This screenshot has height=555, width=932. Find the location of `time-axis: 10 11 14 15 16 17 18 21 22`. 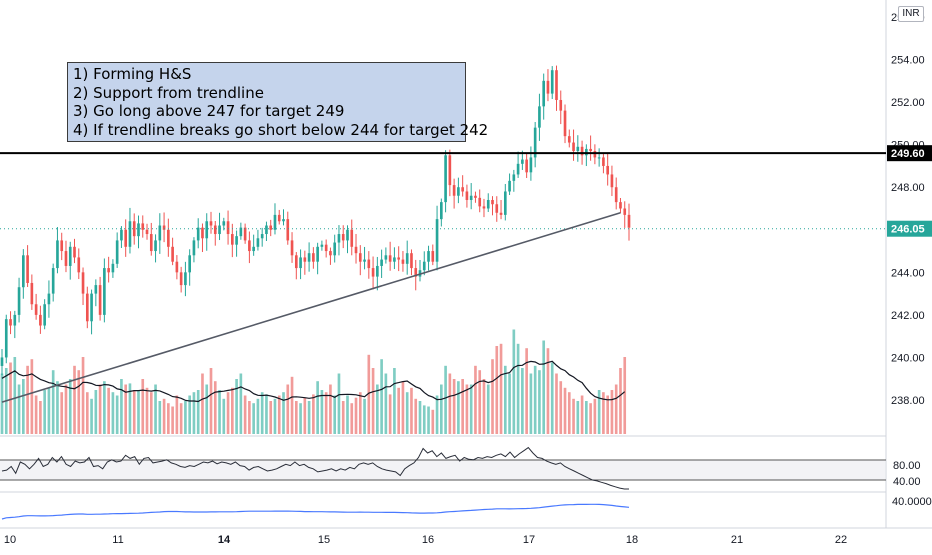

time-axis: 10 11 14 15 16 17 18 21 22 is located at coordinates (425, 540).